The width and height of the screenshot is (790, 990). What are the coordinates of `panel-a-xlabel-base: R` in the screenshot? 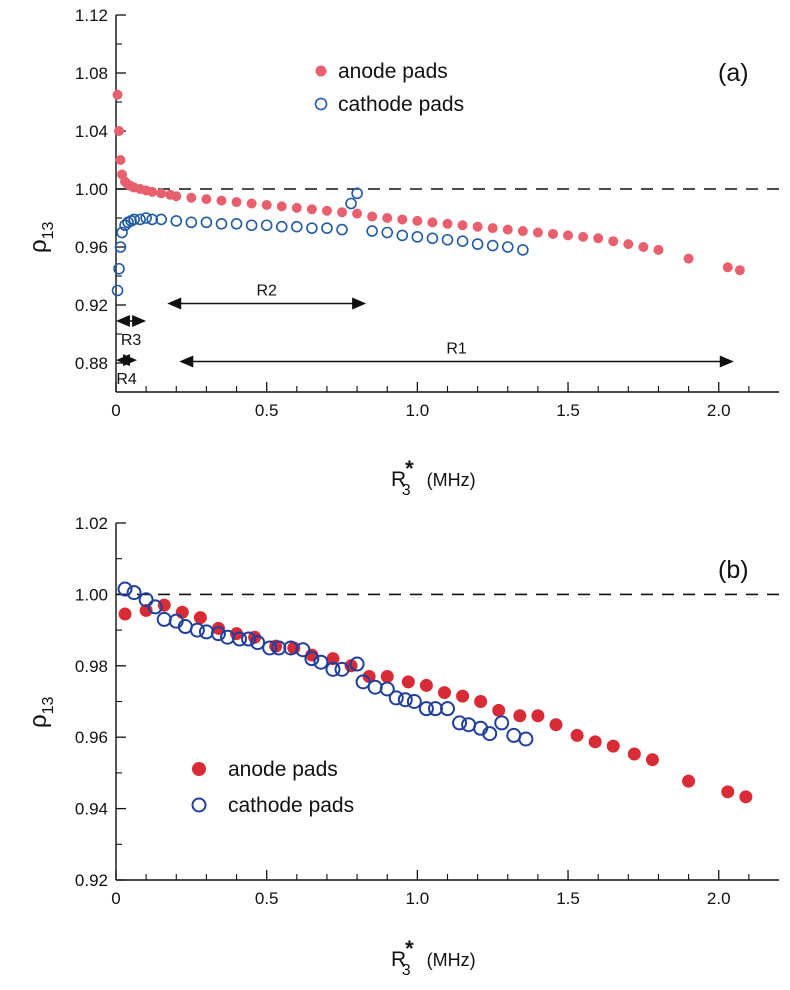 It's located at (398, 479).